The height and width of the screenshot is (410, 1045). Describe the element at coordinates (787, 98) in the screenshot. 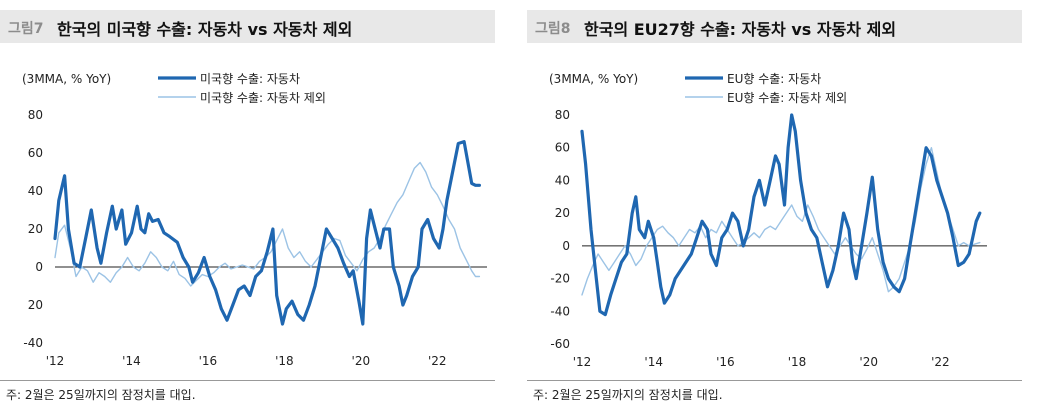

I see `legend-entry-non-automobile: EU향 수출: 자동차 제외` at that location.